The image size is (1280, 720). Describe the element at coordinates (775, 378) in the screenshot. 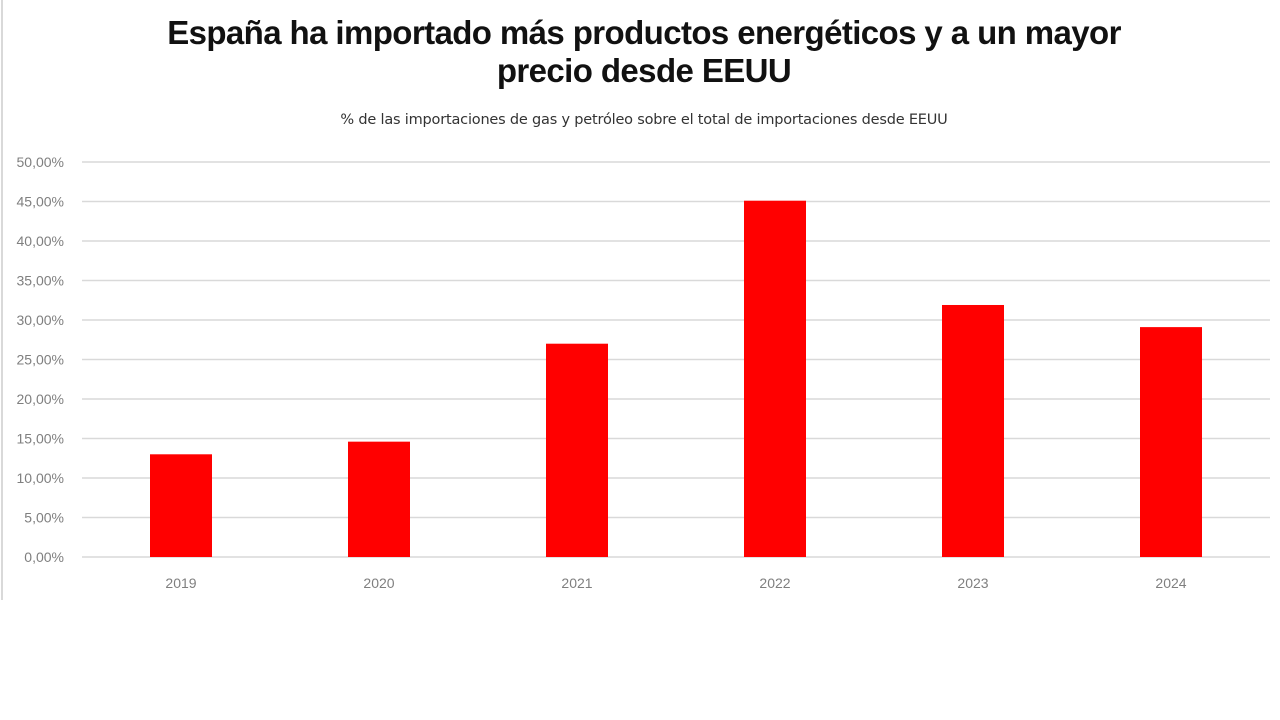

I see `bar-2022` at that location.